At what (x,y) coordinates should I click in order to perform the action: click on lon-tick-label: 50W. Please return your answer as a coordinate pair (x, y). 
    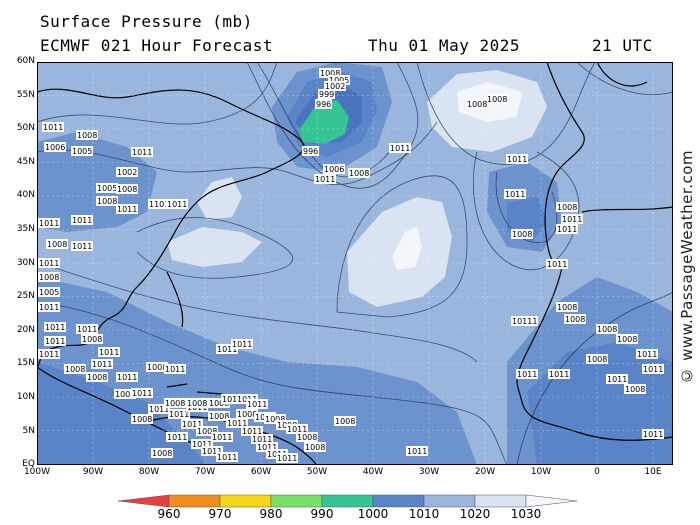
    Looking at the image, I should click on (317, 472).